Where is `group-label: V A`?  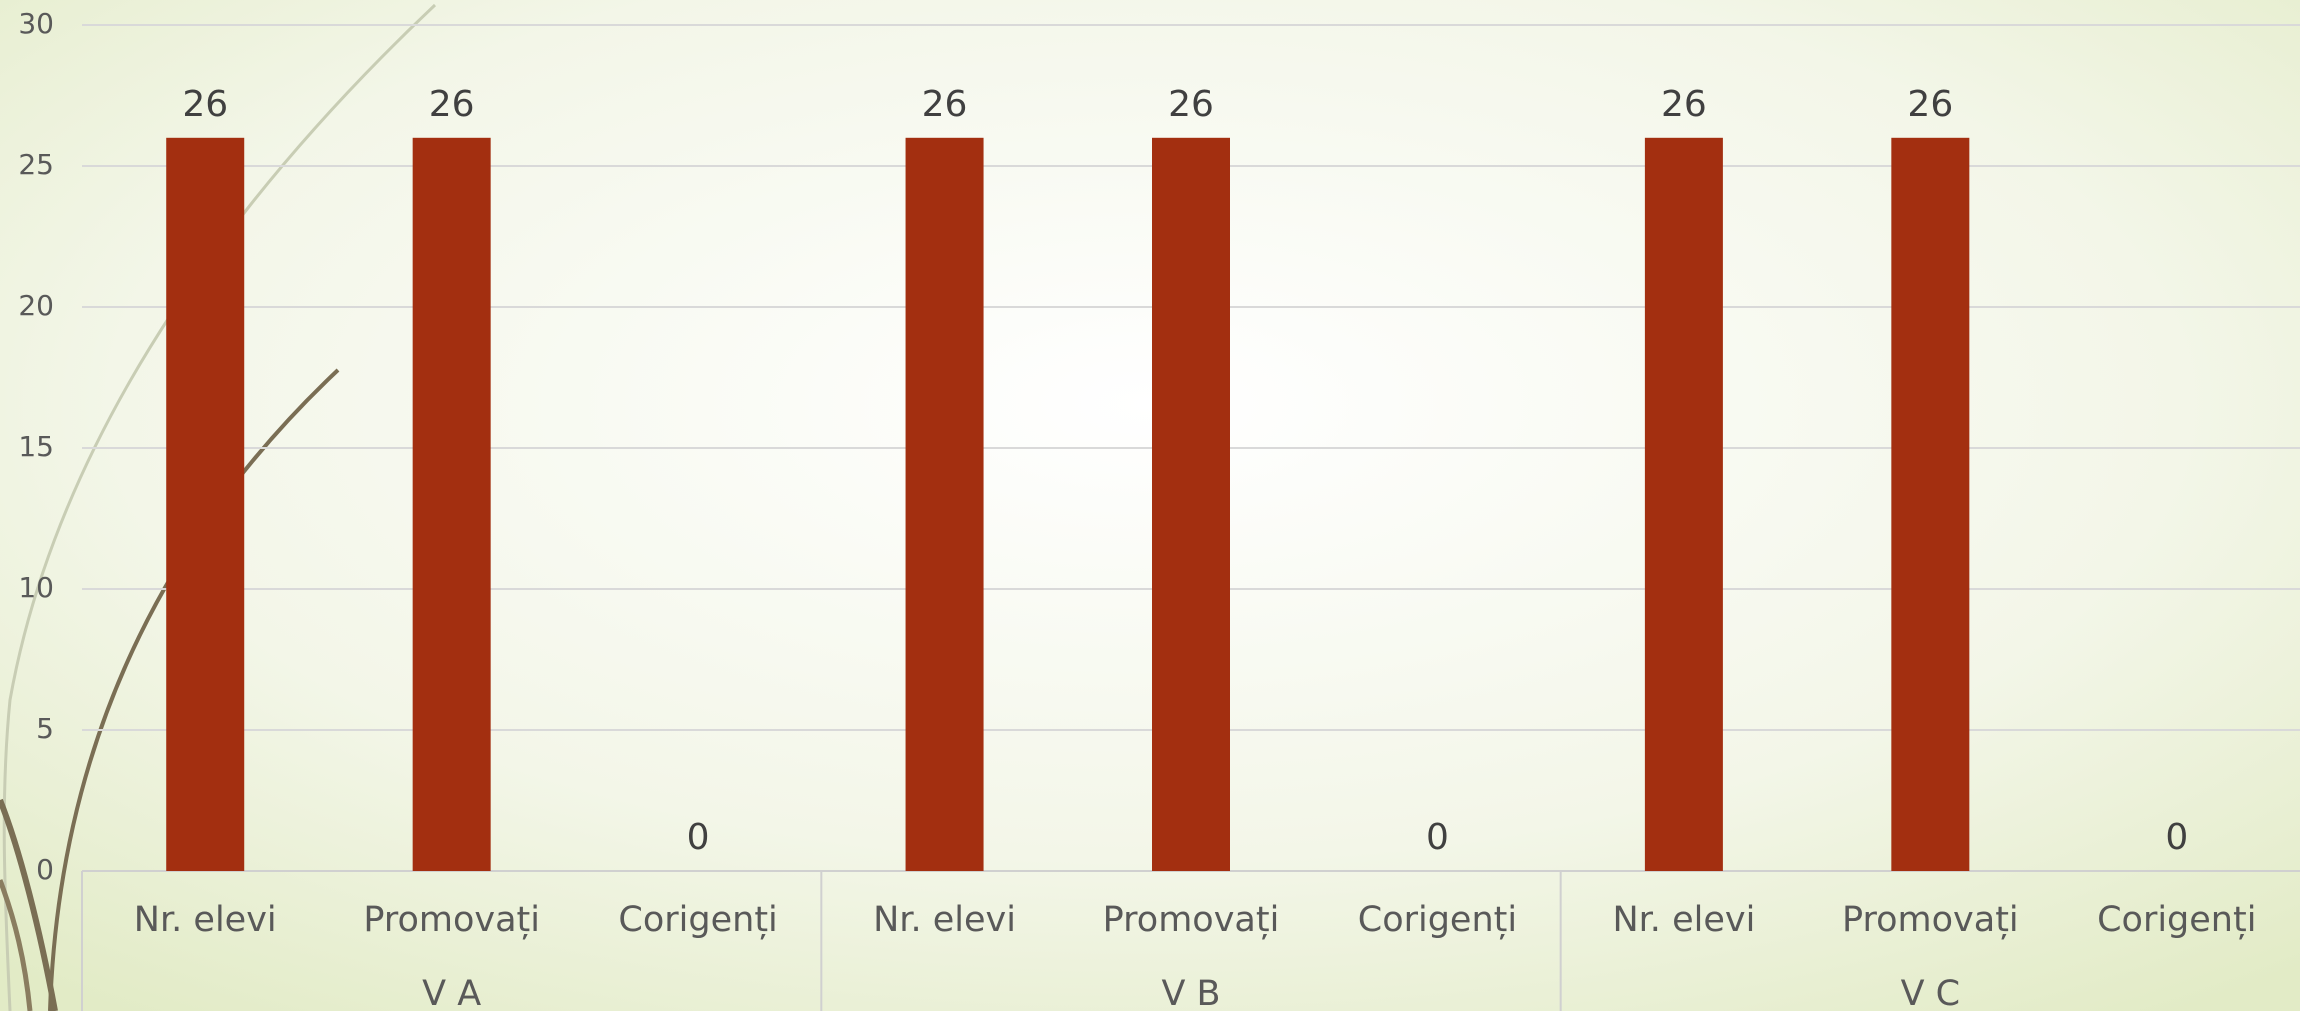 group-label: V A is located at coordinates (451, 992).